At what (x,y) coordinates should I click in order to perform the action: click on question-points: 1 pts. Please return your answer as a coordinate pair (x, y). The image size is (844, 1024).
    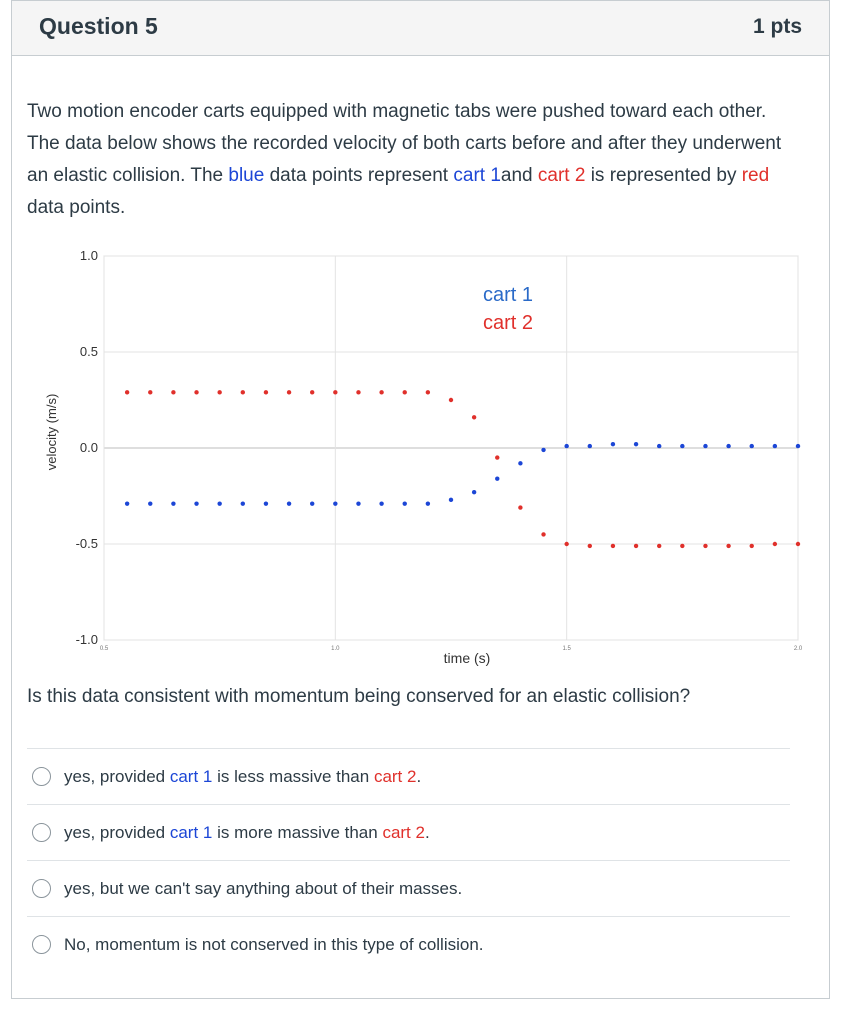
    Looking at the image, I should click on (777, 26).